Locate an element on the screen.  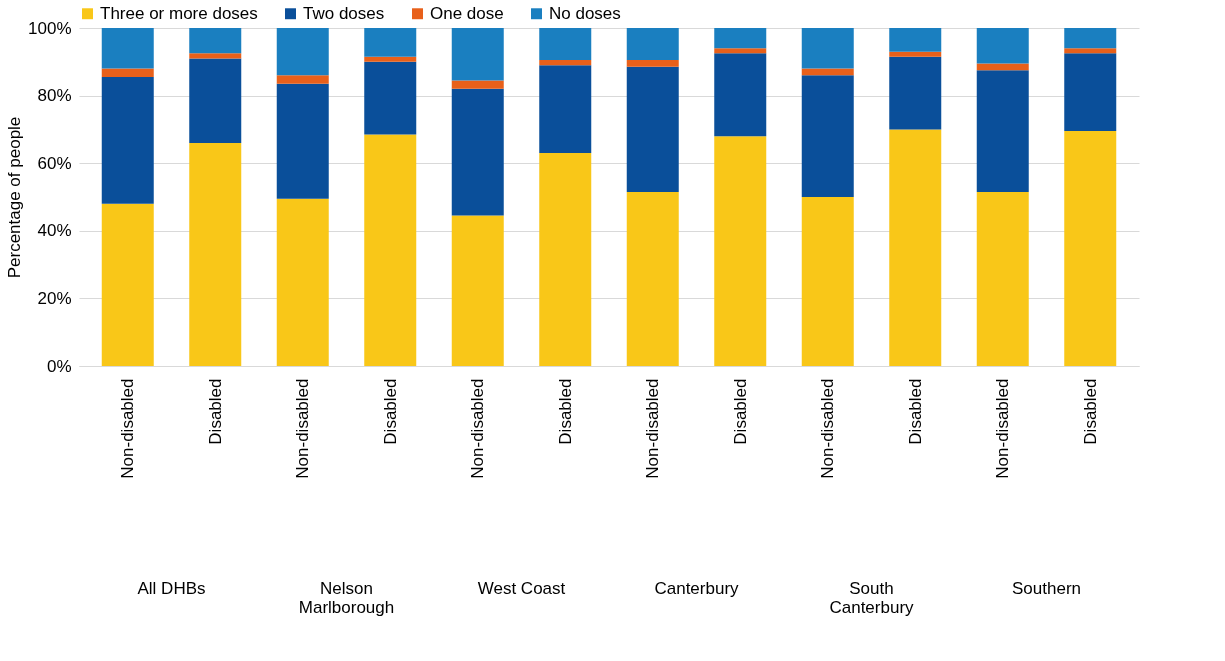
y-tick-label: 40% is located at coordinates (54, 231).